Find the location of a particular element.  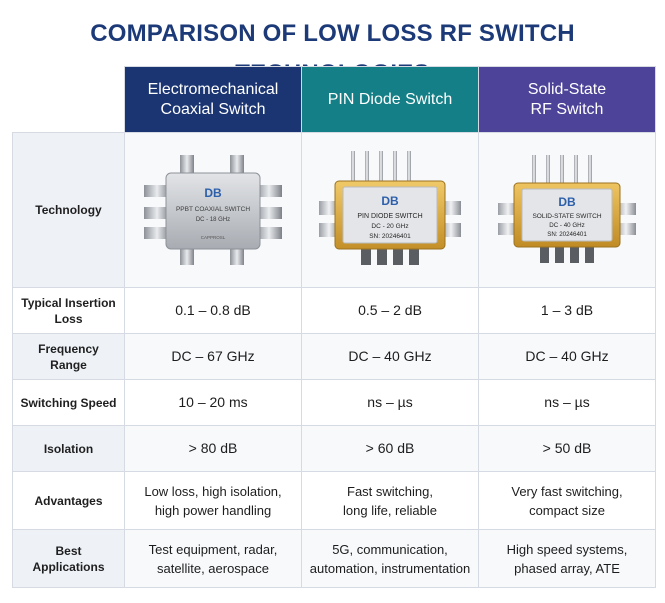

row-label-switching-speed: Switching Speed is located at coordinates (68, 402).